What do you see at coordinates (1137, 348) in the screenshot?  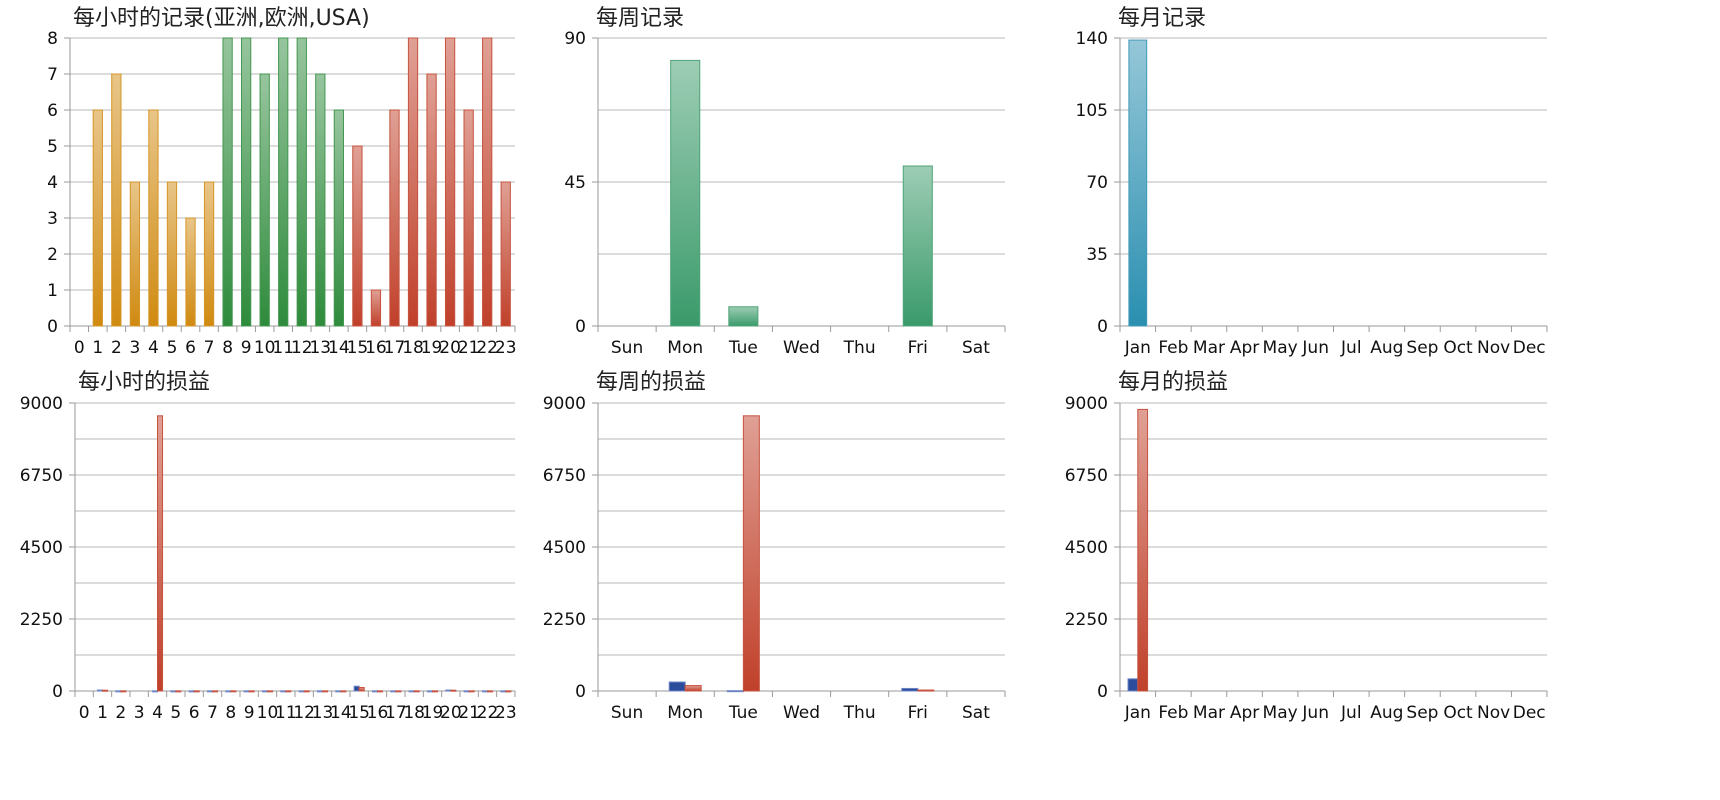 I see `x-tick-label: Jan` at bounding box center [1137, 348].